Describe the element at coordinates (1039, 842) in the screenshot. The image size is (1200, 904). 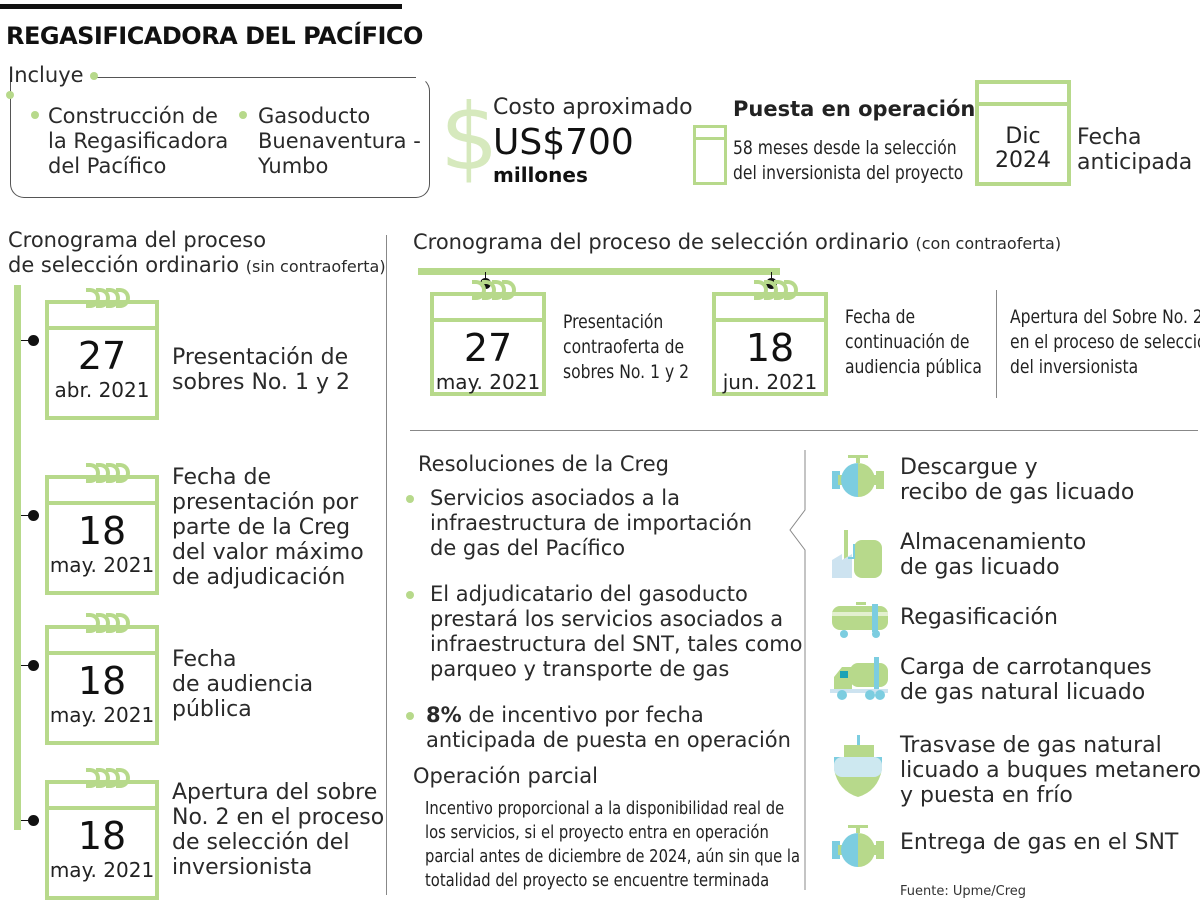
I see `service-text: Entrega de gas en el SNT` at that location.